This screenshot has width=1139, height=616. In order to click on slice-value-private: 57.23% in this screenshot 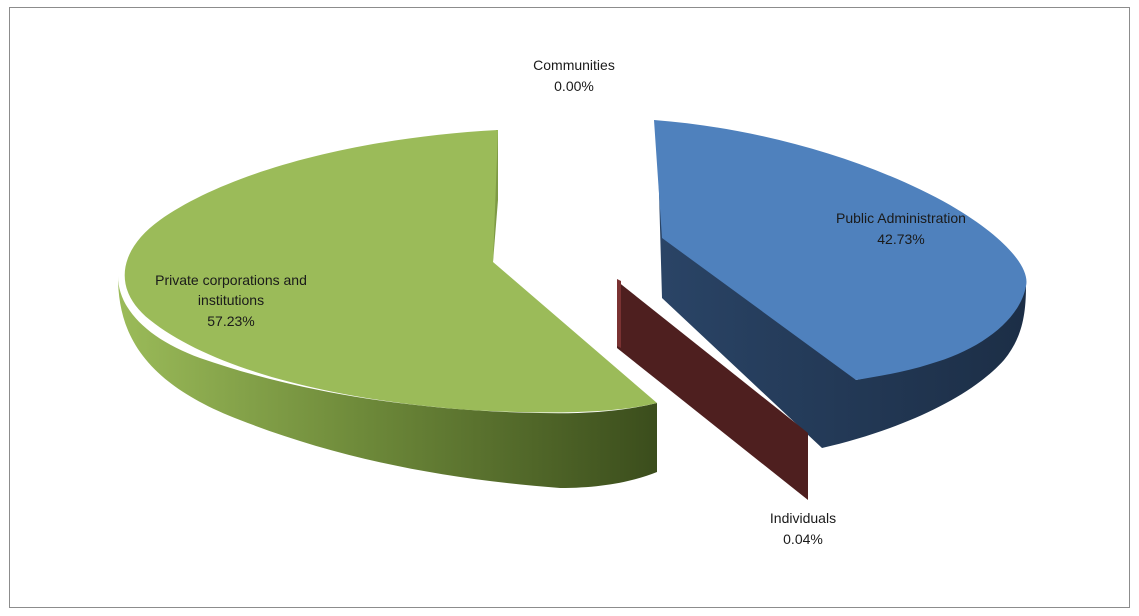, I will do `click(230, 321)`.